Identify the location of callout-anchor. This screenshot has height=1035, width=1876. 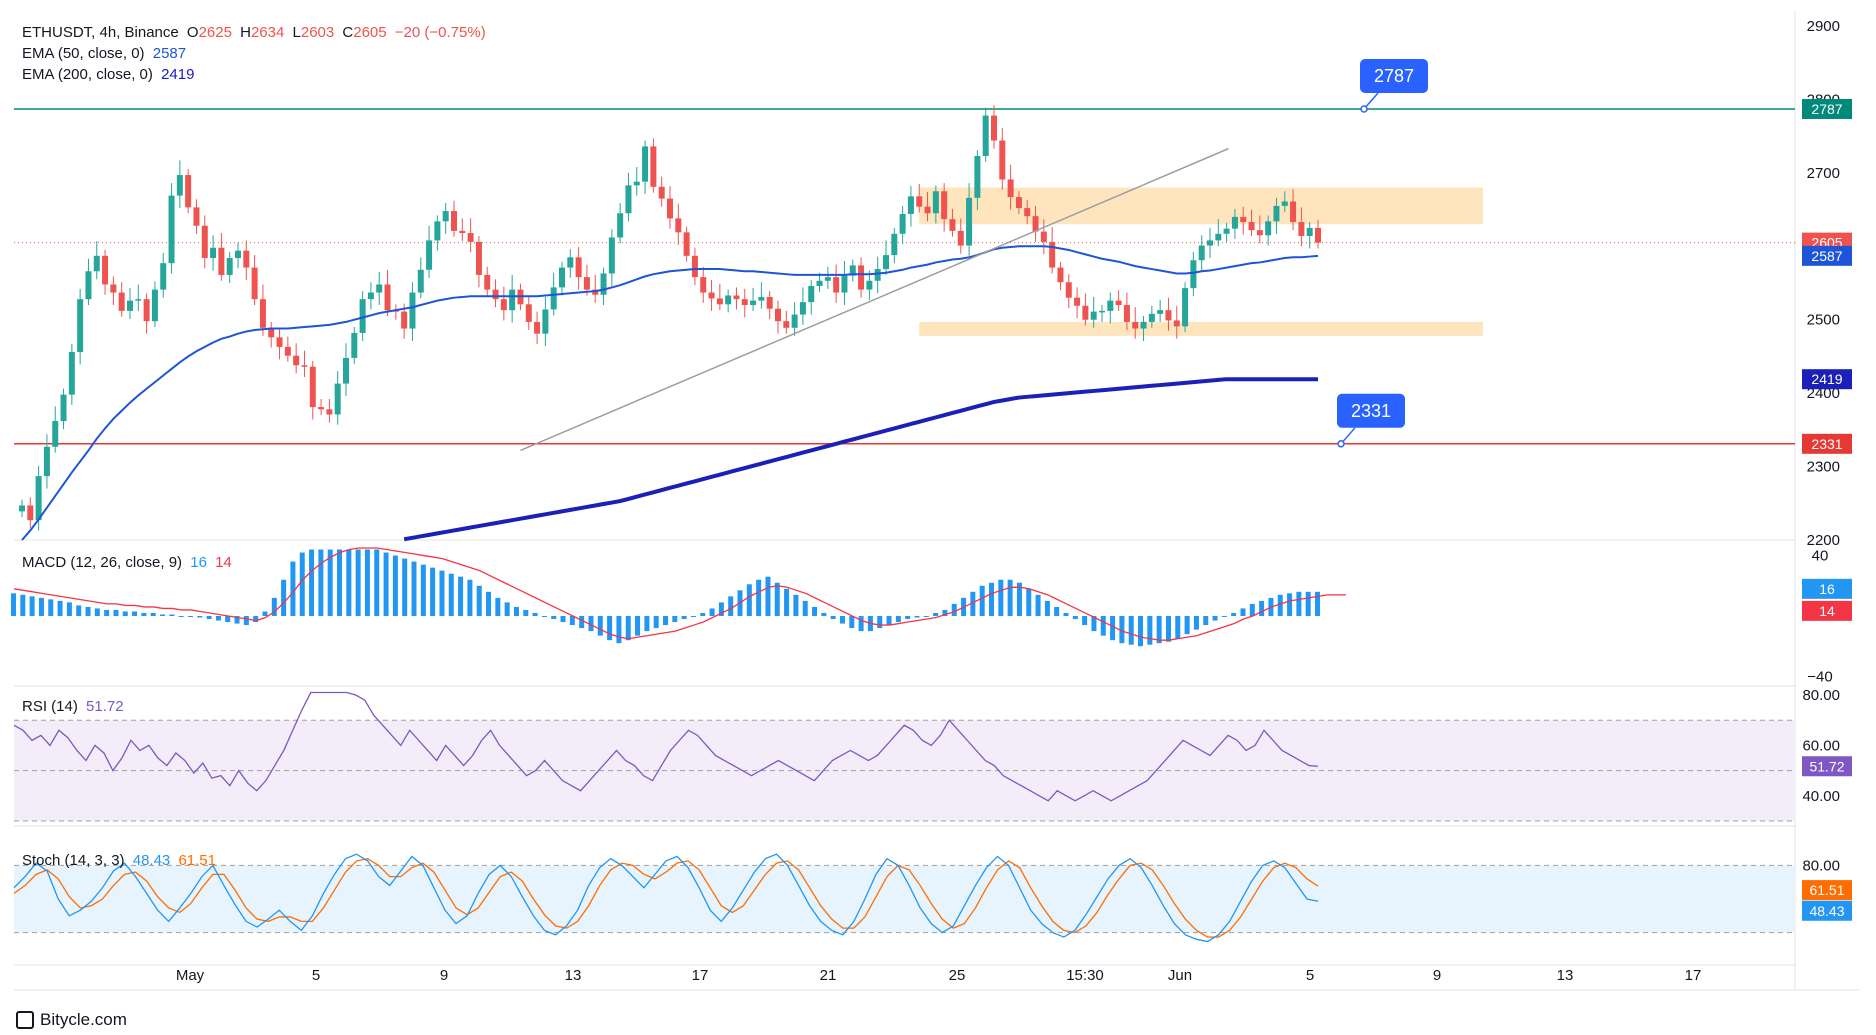
(1364, 109).